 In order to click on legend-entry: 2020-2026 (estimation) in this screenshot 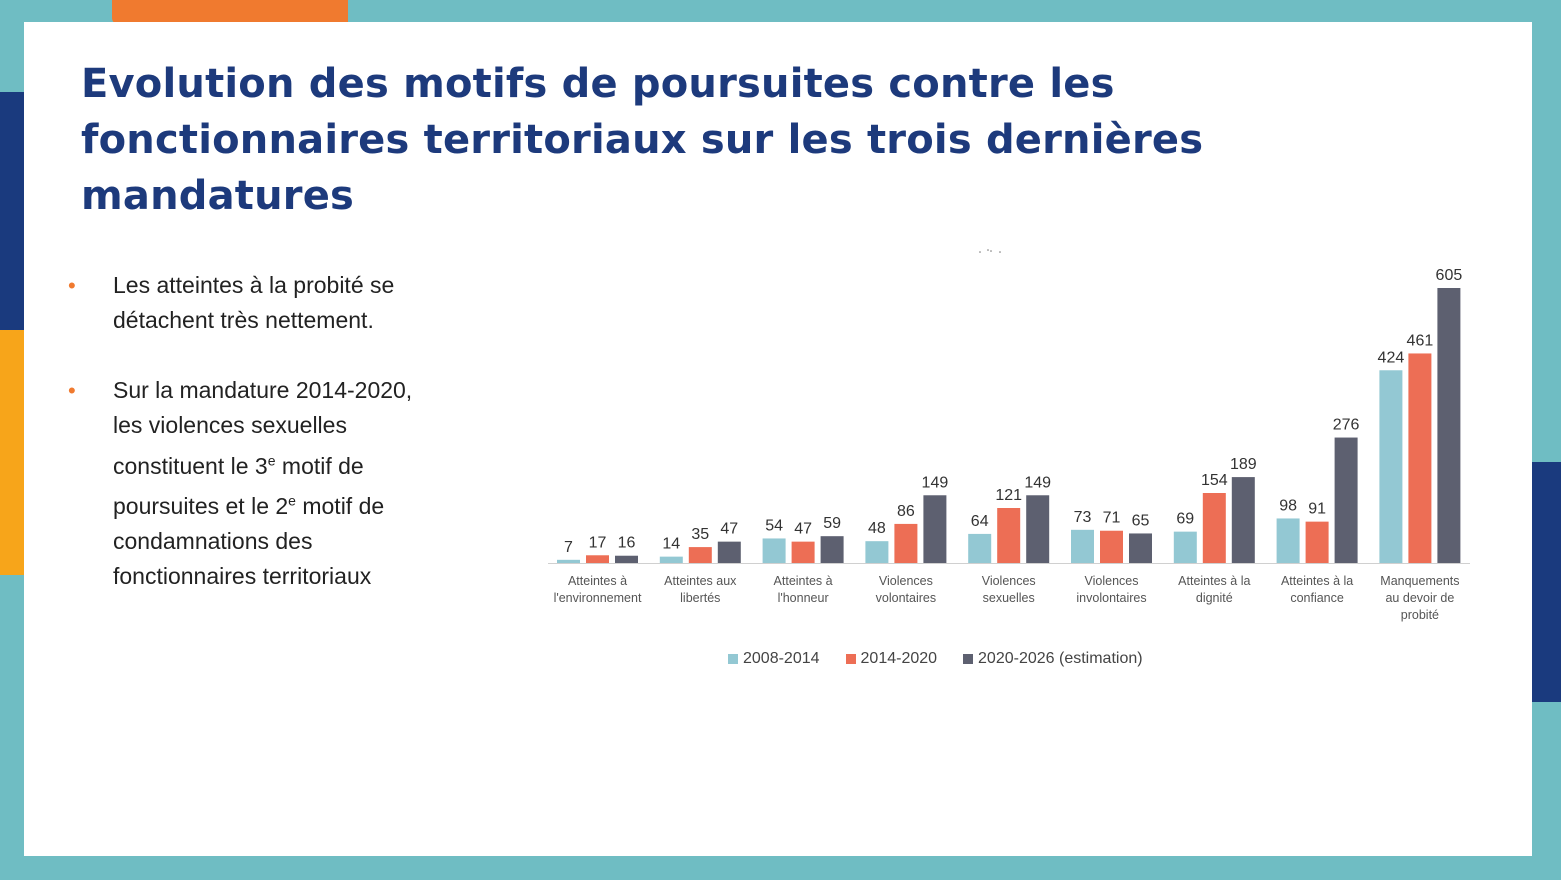, I will do `click(1053, 659)`.